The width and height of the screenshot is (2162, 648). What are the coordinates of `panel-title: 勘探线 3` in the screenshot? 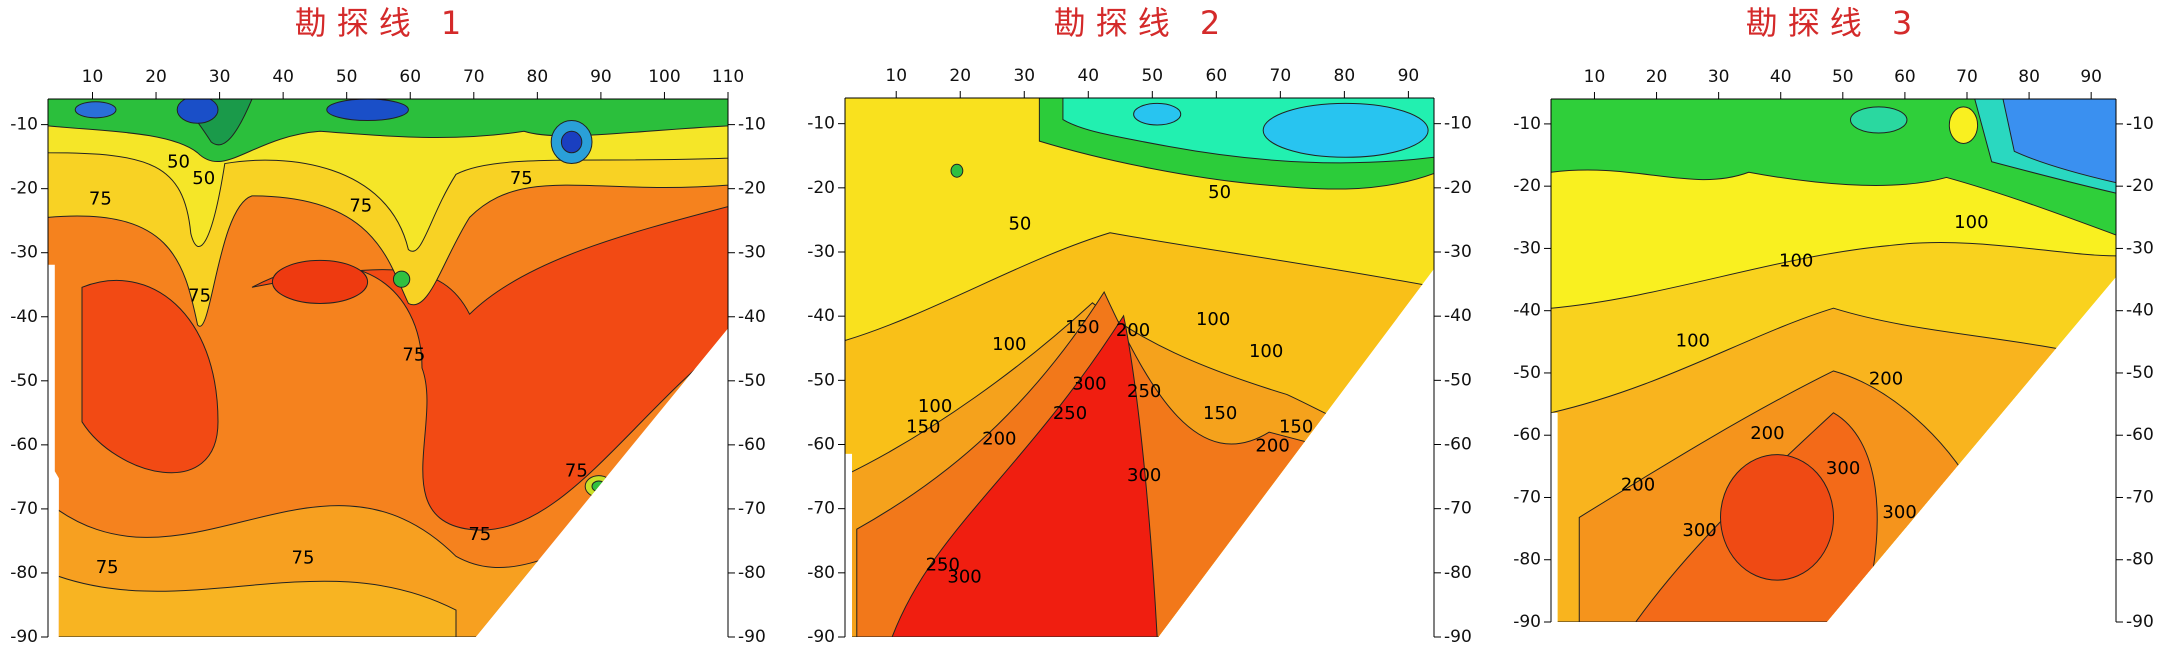 It's located at (1834, 23).